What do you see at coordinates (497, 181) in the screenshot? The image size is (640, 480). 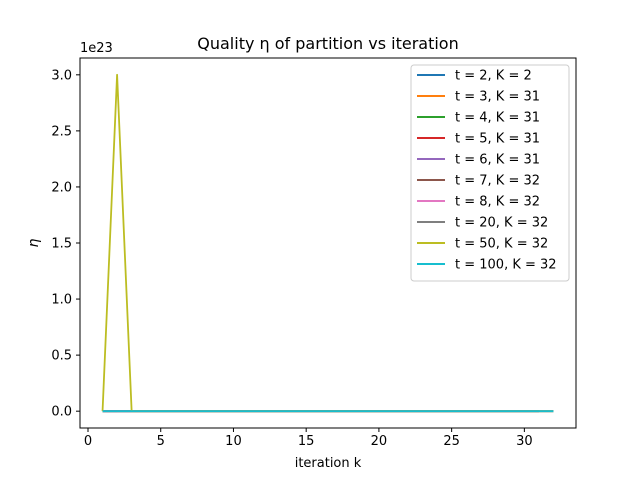 I see `legend-label-6: t = 7, K = 32` at bounding box center [497, 181].